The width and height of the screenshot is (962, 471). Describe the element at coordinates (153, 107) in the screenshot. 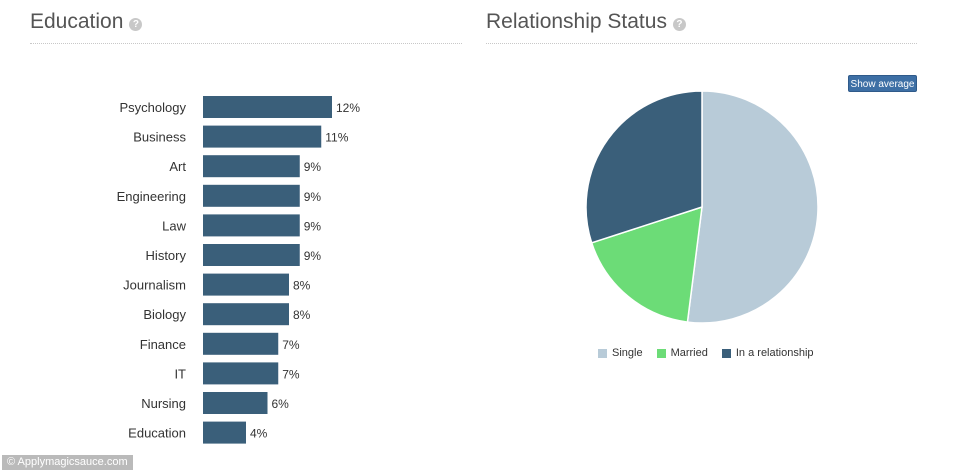

I see `bar-category-label: Psychology` at that location.